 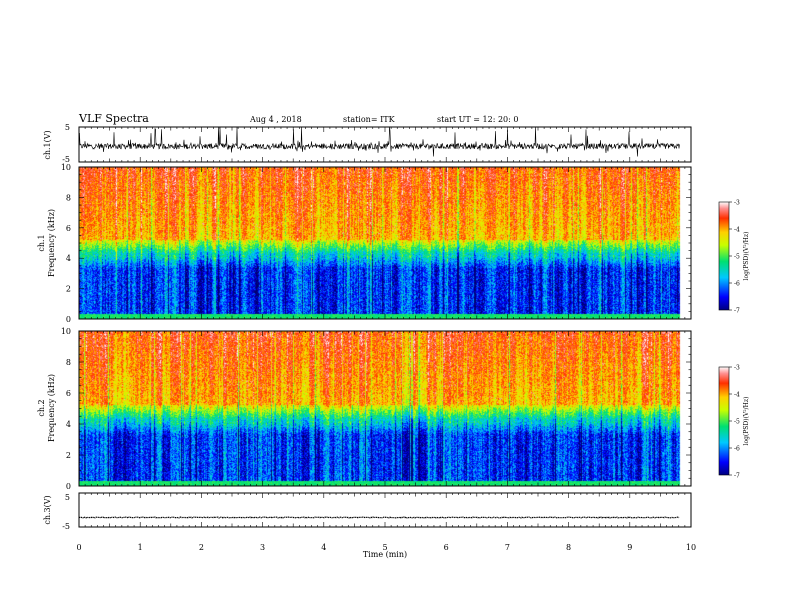 What do you see at coordinates (78, 547) in the screenshot?
I see `x-tick-label: 0` at bounding box center [78, 547].